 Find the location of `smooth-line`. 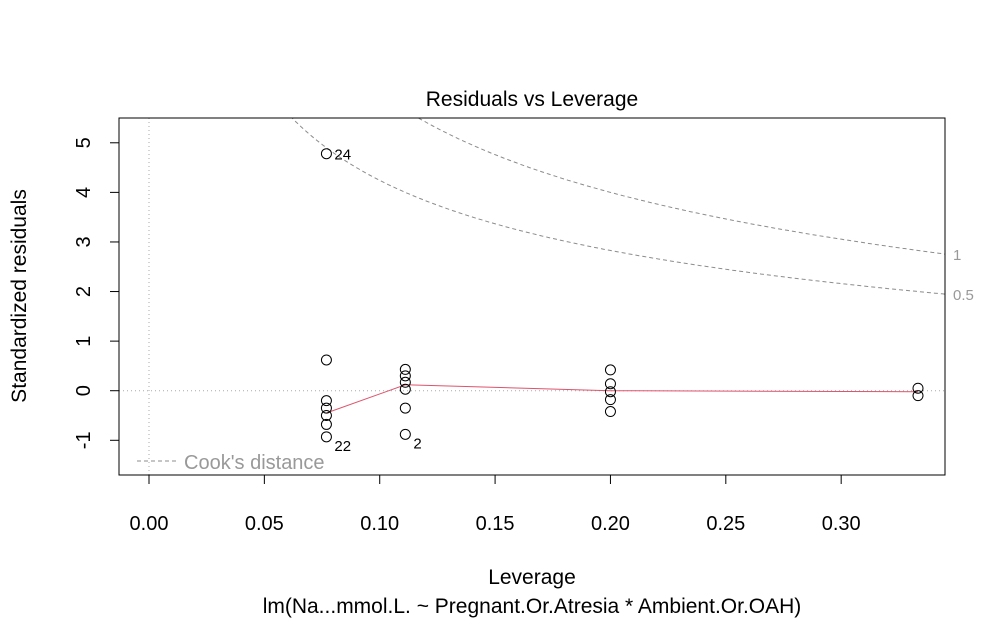

smooth-line is located at coordinates (622, 399).